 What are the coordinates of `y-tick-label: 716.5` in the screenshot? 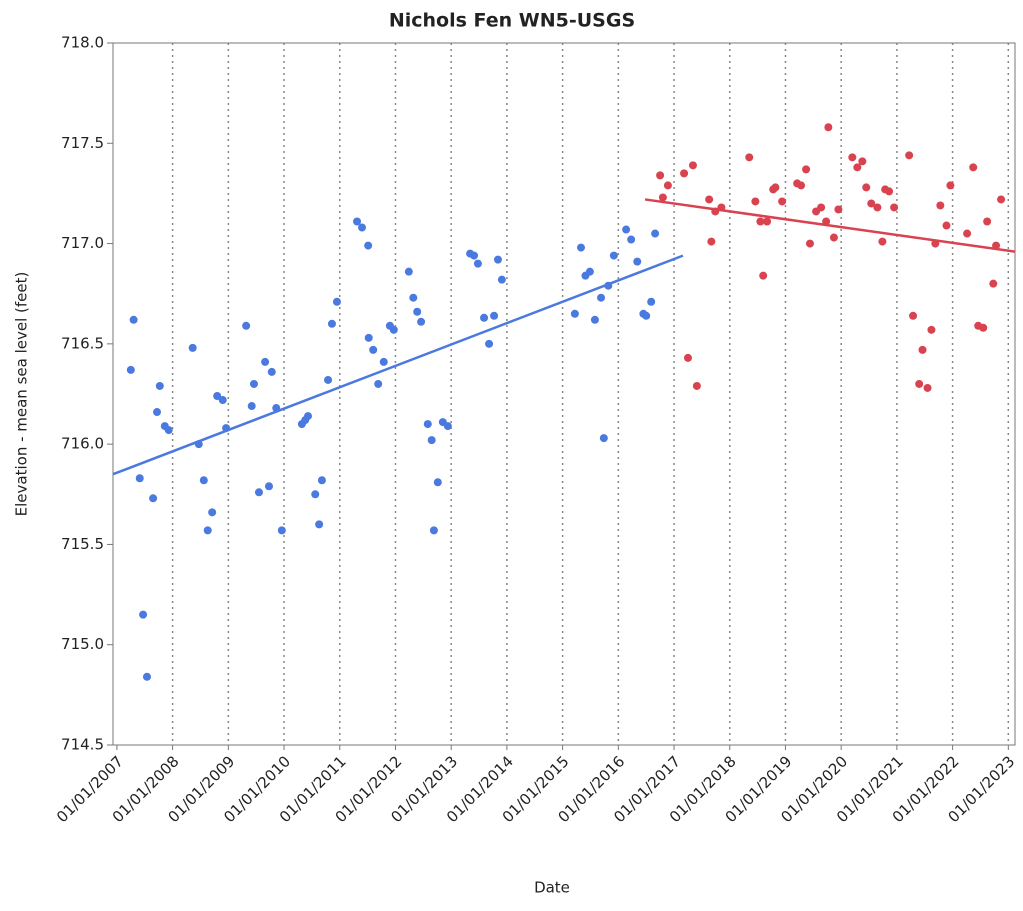 It's located at (82, 343).